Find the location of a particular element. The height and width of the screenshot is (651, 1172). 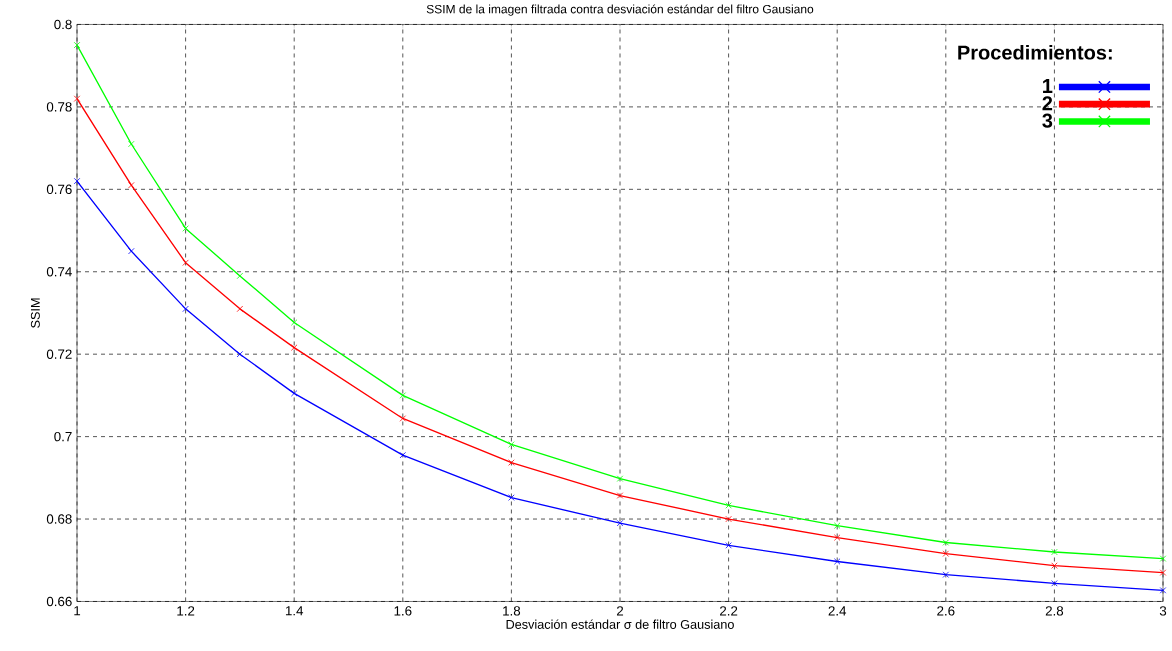

x-axis-title: Desviación estándar σ de filtro Gausiano is located at coordinates (620, 624).